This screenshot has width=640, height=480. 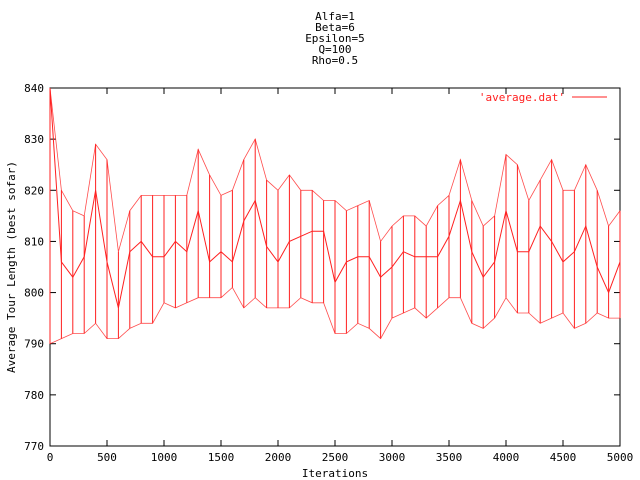 I want to click on x-tick-label: 3500, so click(x=449, y=457).